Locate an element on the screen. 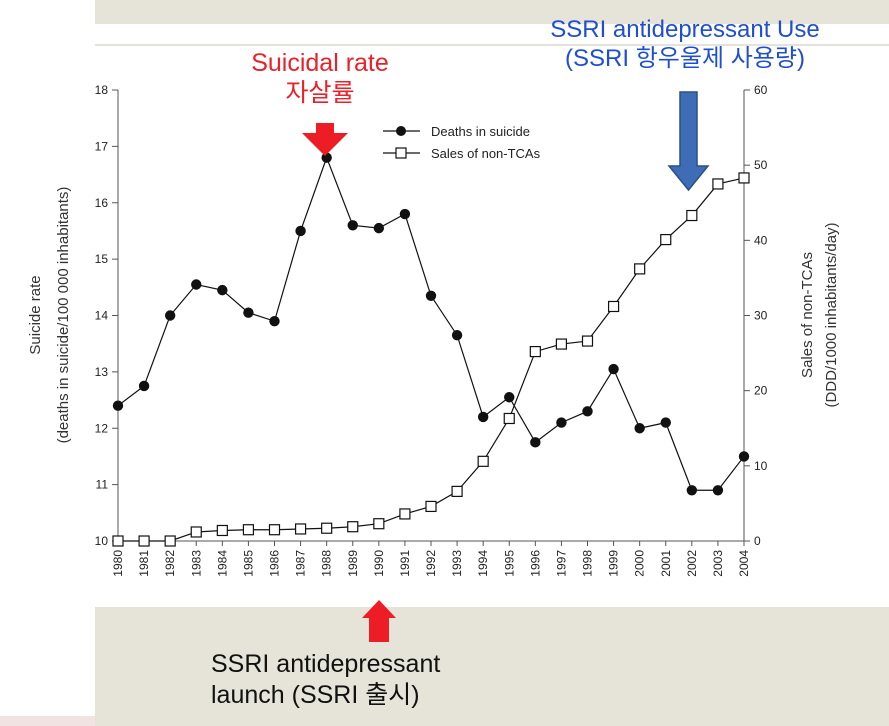  x-tick-label: 1986 is located at coordinates (275, 563).